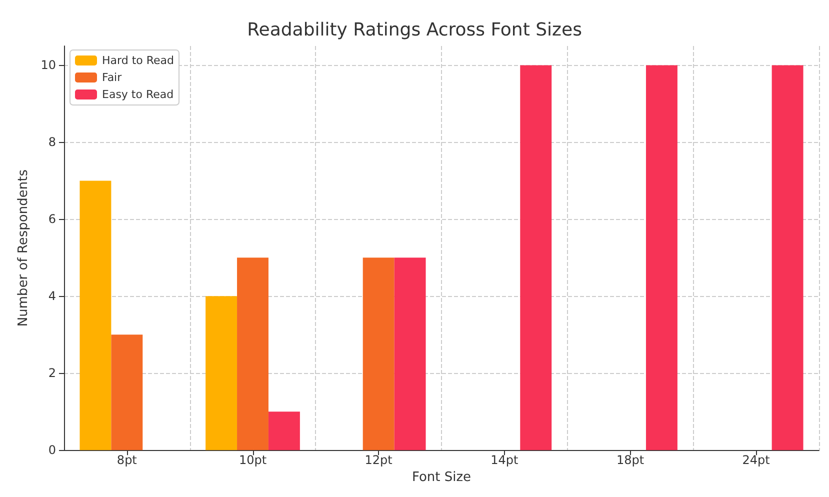 The width and height of the screenshot is (829, 497). Describe the element at coordinates (756, 460) in the screenshot. I see `x-tick-label: 24pt` at that location.